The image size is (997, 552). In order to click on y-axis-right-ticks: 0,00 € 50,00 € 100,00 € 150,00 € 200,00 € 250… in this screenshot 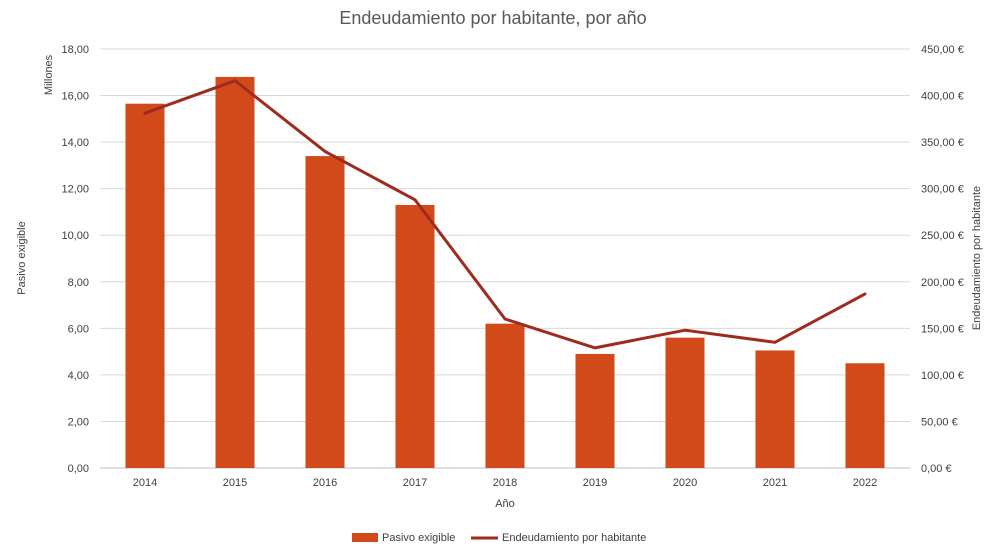, I will do `click(942, 259)`.